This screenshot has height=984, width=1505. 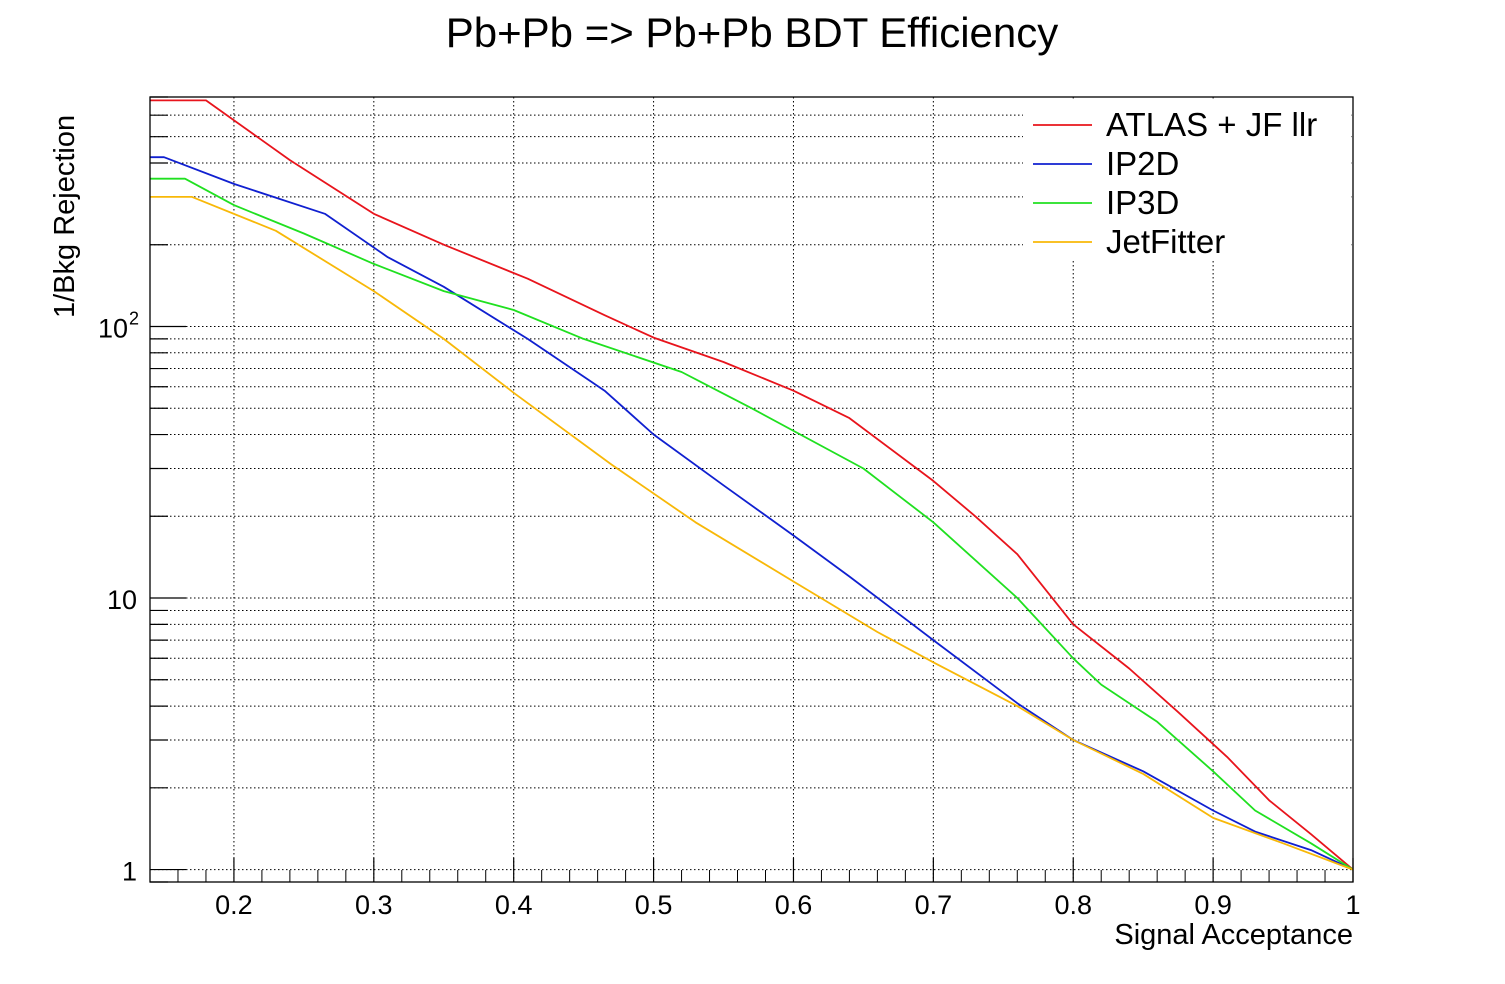 What do you see at coordinates (934, 905) in the screenshot?
I see `x-tick-label: 0.7` at bounding box center [934, 905].